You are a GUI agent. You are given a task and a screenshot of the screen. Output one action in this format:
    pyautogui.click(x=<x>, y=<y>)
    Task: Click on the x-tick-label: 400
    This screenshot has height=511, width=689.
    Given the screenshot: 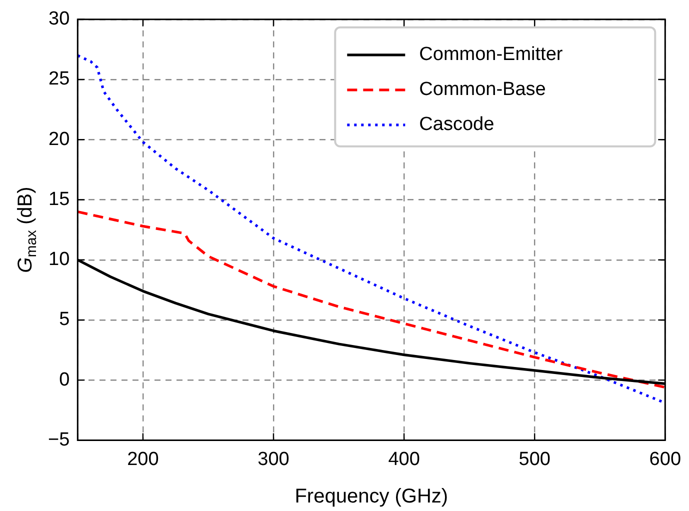 What is the action you would take?
    pyautogui.click(x=404, y=459)
    